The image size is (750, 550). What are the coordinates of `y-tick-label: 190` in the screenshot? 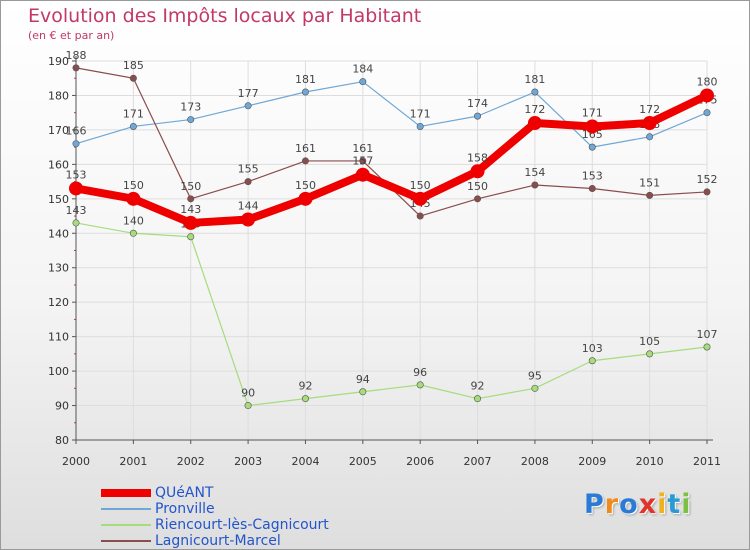 It's located at (58, 61).